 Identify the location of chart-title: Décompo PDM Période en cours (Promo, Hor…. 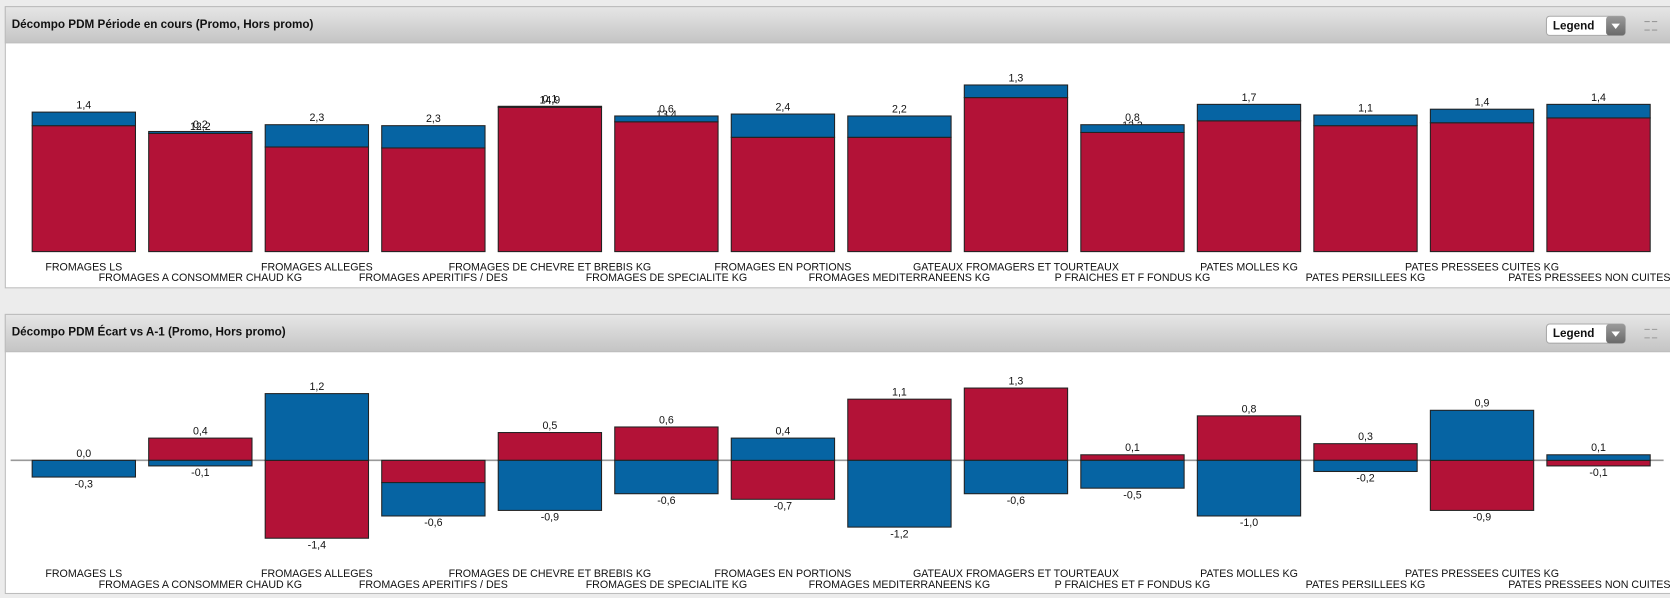
(163, 24).